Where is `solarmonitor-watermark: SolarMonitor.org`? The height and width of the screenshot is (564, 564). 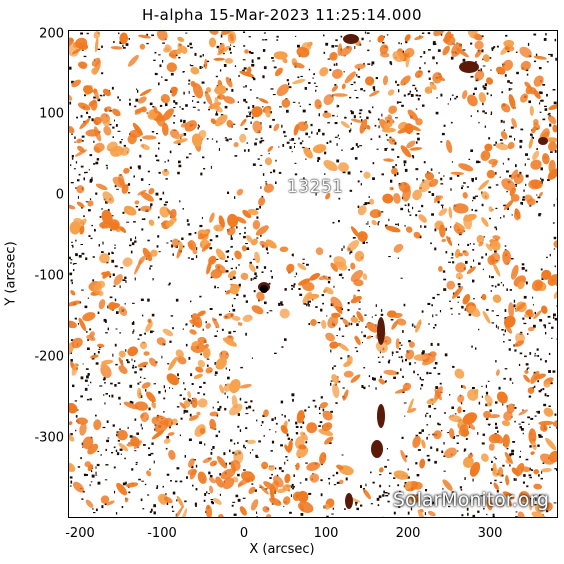 solarmonitor-watermark: SolarMonitor.org is located at coordinates (470, 500).